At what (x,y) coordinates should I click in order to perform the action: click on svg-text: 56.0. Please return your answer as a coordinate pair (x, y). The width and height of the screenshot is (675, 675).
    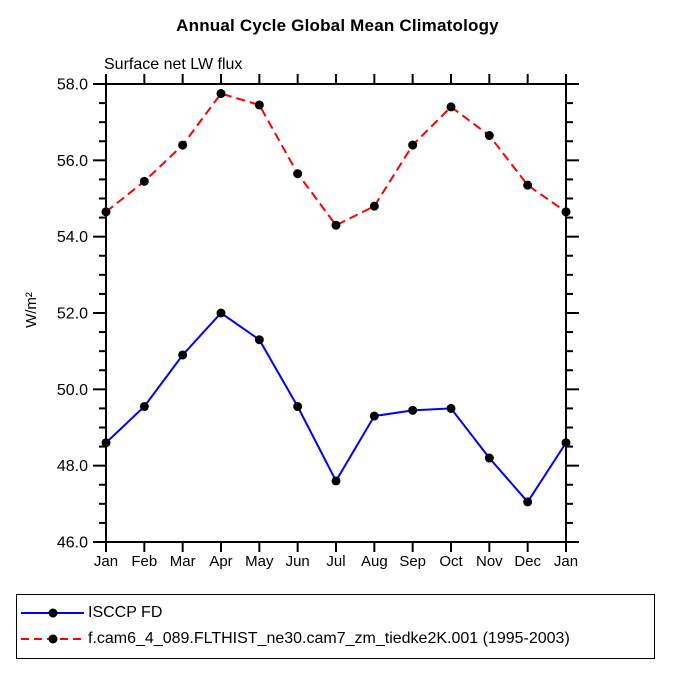
    Looking at the image, I should click on (72, 161).